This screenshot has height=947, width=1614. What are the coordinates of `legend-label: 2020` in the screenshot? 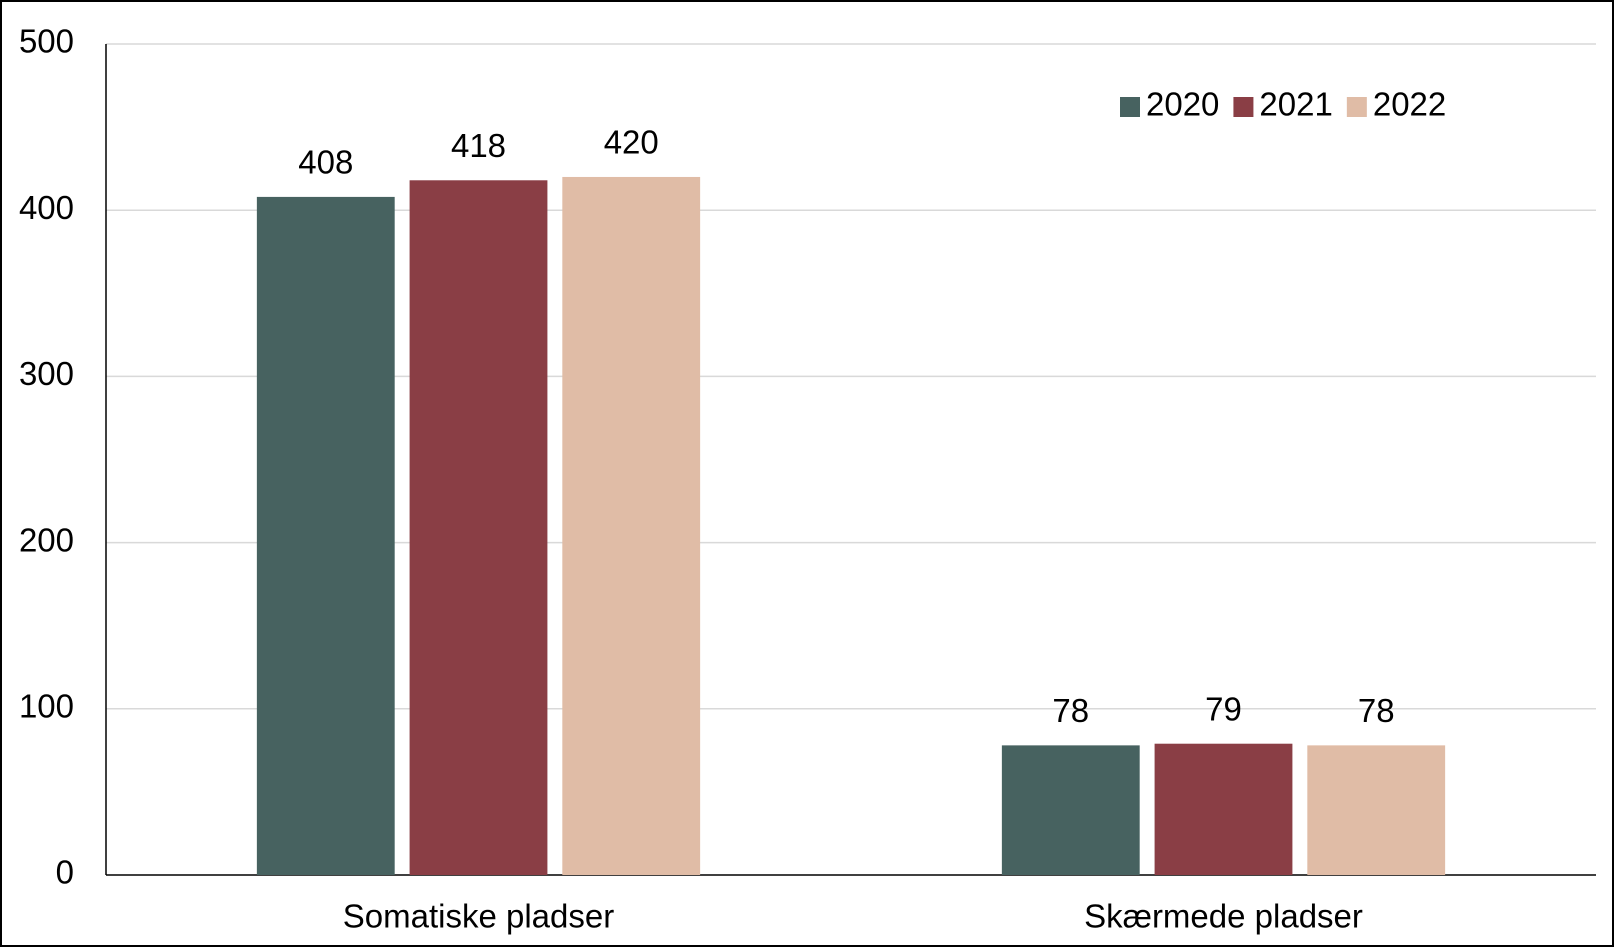 It's located at (1182, 104).